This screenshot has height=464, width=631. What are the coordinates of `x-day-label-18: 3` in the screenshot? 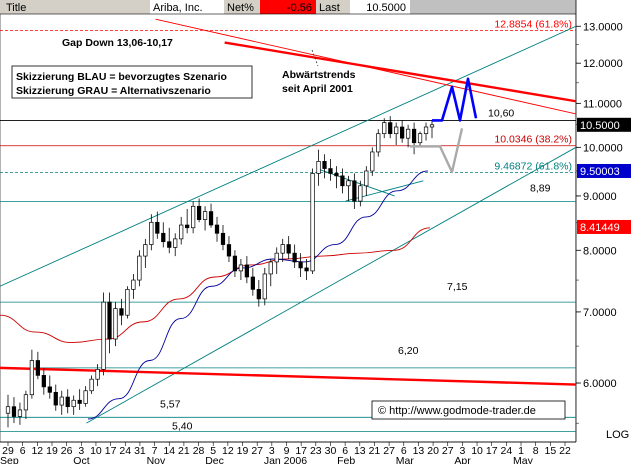 It's located at (272, 451).